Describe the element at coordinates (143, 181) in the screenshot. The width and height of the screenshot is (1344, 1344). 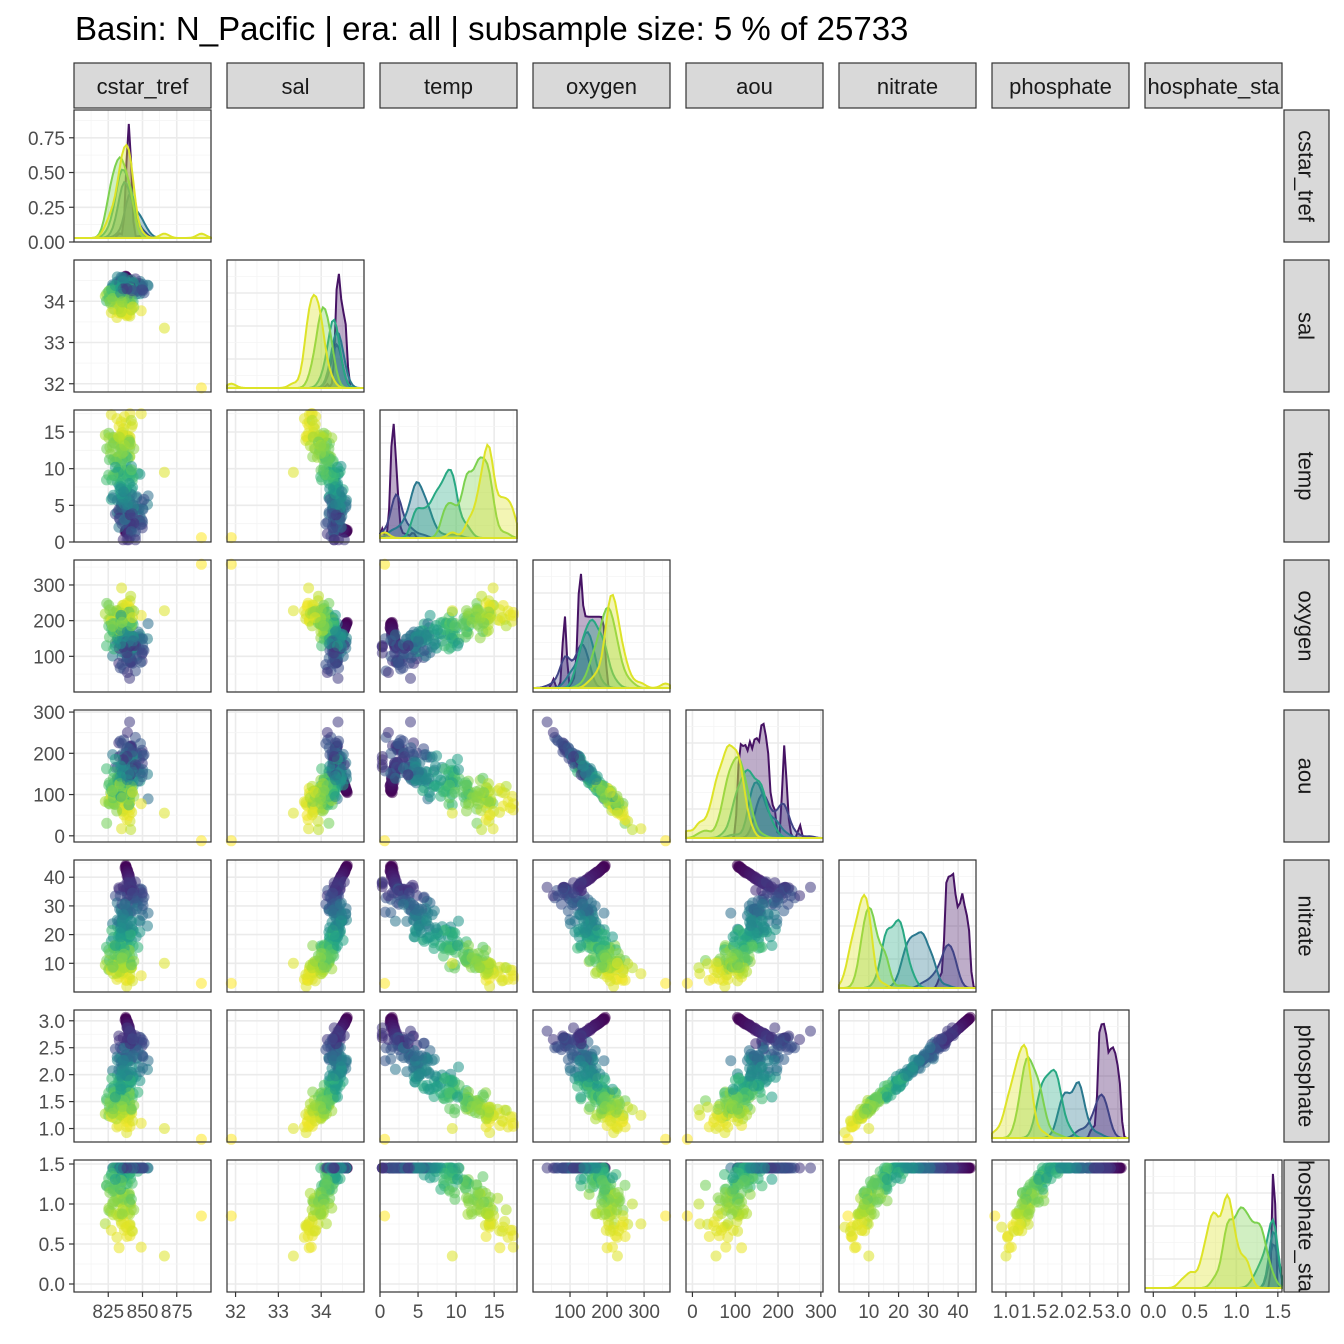
I see `density-cstar_tref` at that location.